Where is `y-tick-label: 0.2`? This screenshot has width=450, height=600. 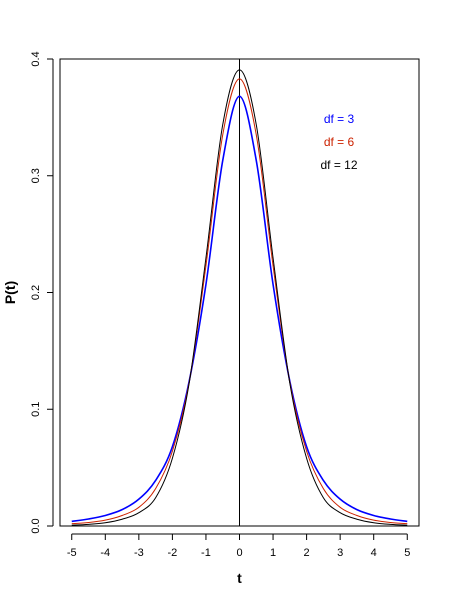 y-tick-label: 0.2 is located at coordinates (36, 292).